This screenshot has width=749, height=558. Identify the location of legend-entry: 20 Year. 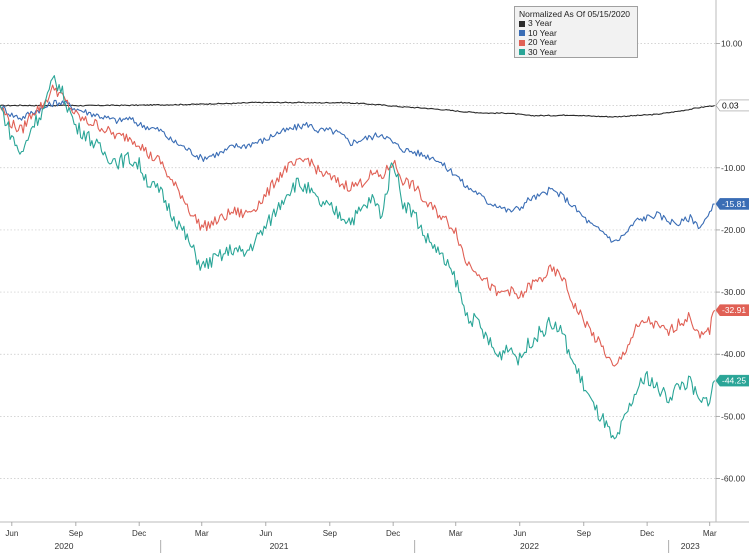
(576, 42).